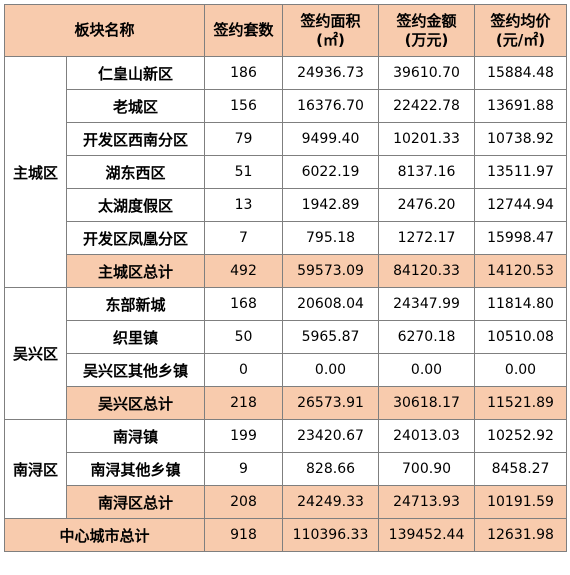 The height and width of the screenshot is (575, 570). Describe the element at coordinates (427, 238) in the screenshot. I see `cell-amount: 1272.17` at that location.